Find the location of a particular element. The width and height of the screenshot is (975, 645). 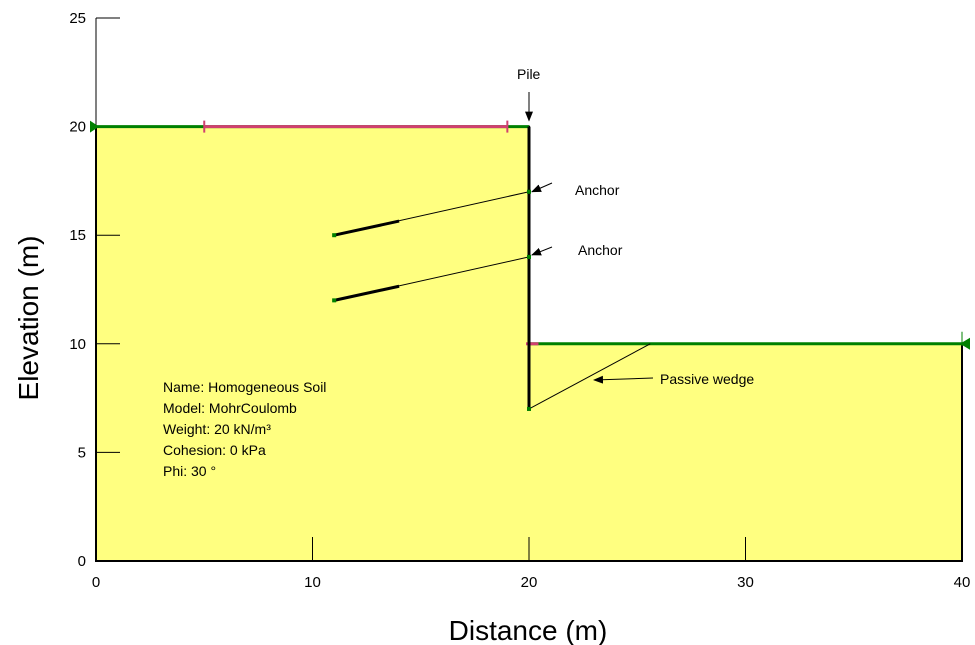

soil-info-phi: Phi: 30 ° is located at coordinates (189, 471).